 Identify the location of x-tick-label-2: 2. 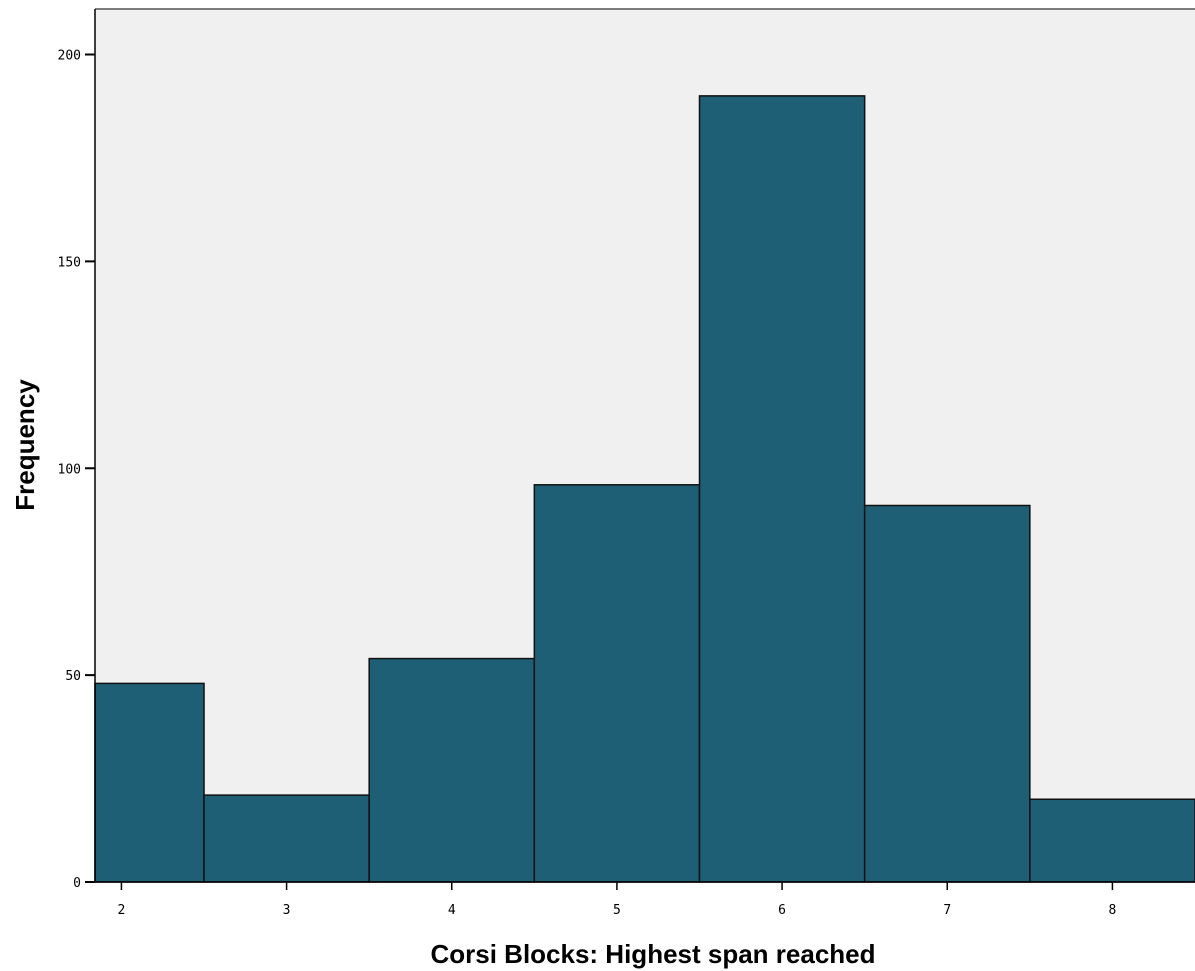
(122, 910).